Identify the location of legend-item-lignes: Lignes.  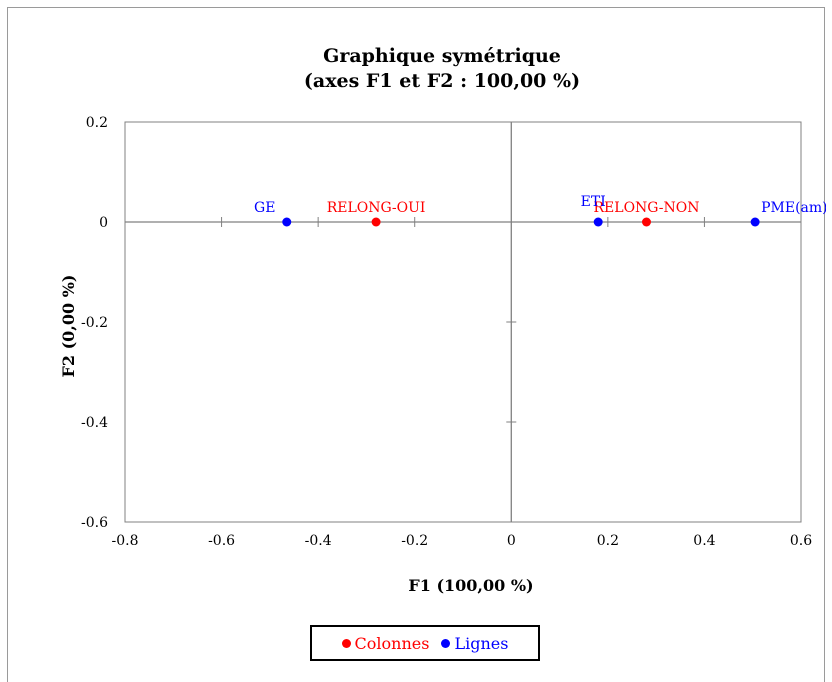
(474, 643).